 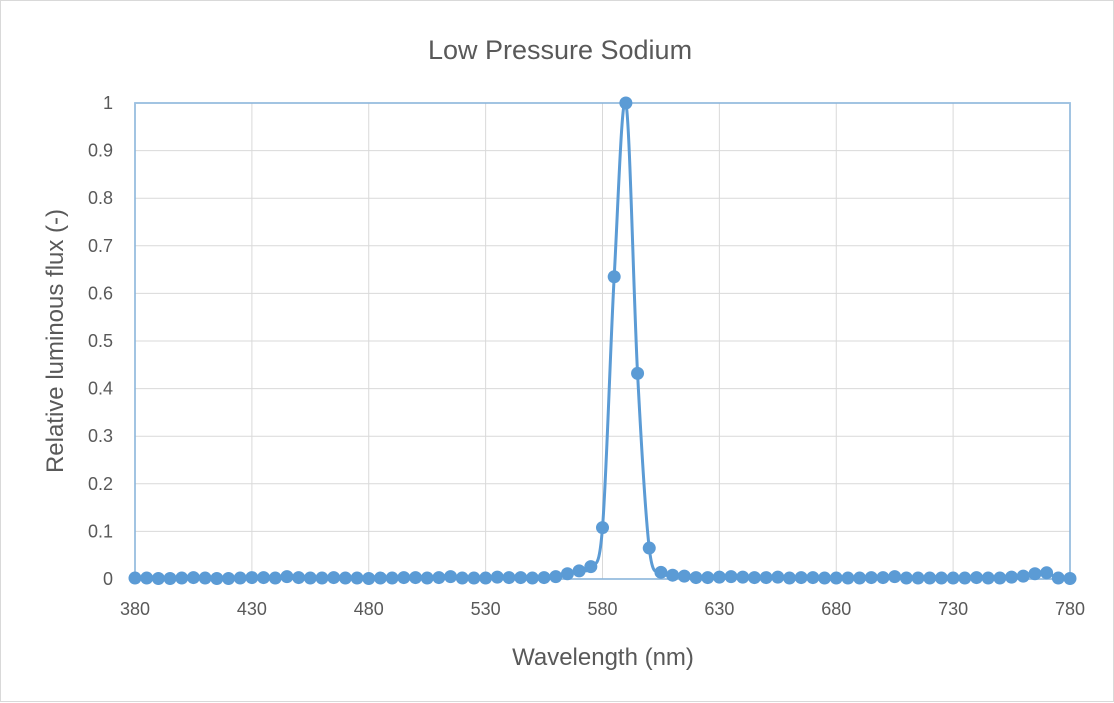 What do you see at coordinates (100, 198) in the screenshot?
I see `y-tick-label: 0.8` at bounding box center [100, 198].